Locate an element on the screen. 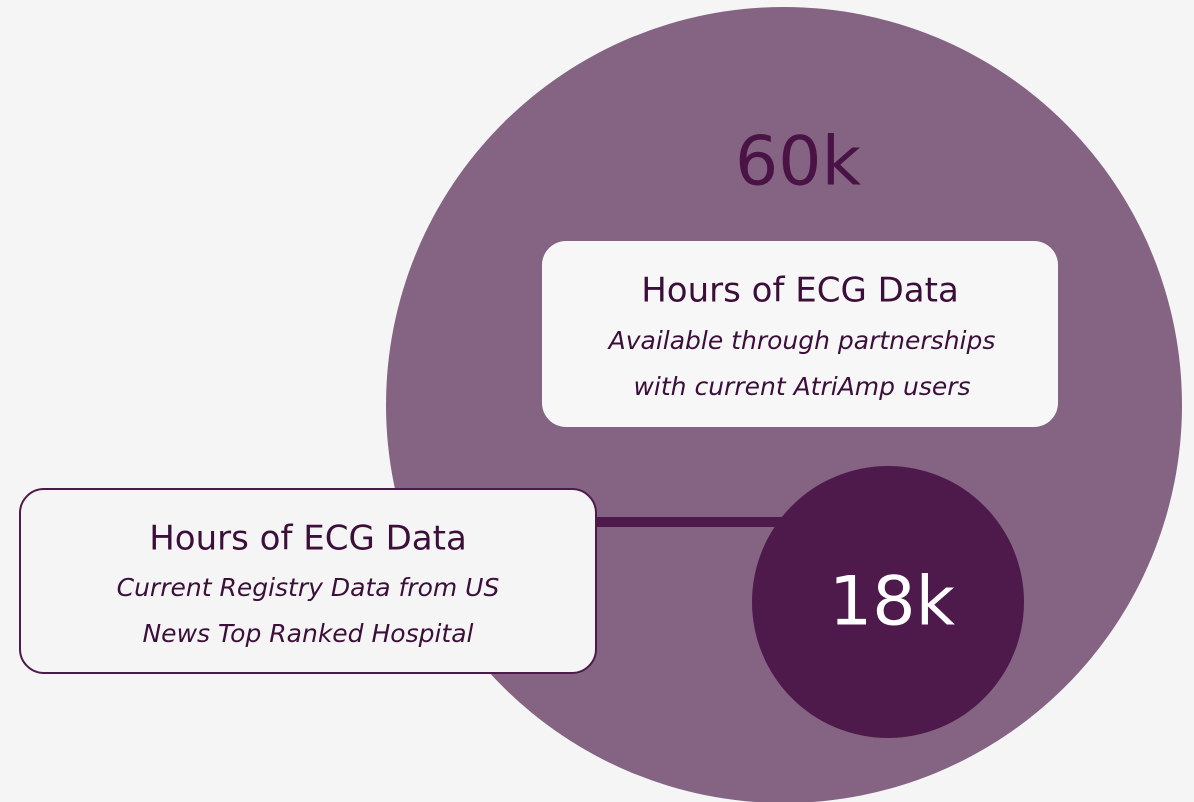 The height and width of the screenshot is (802, 1194). connector is located at coordinates (695, 522).